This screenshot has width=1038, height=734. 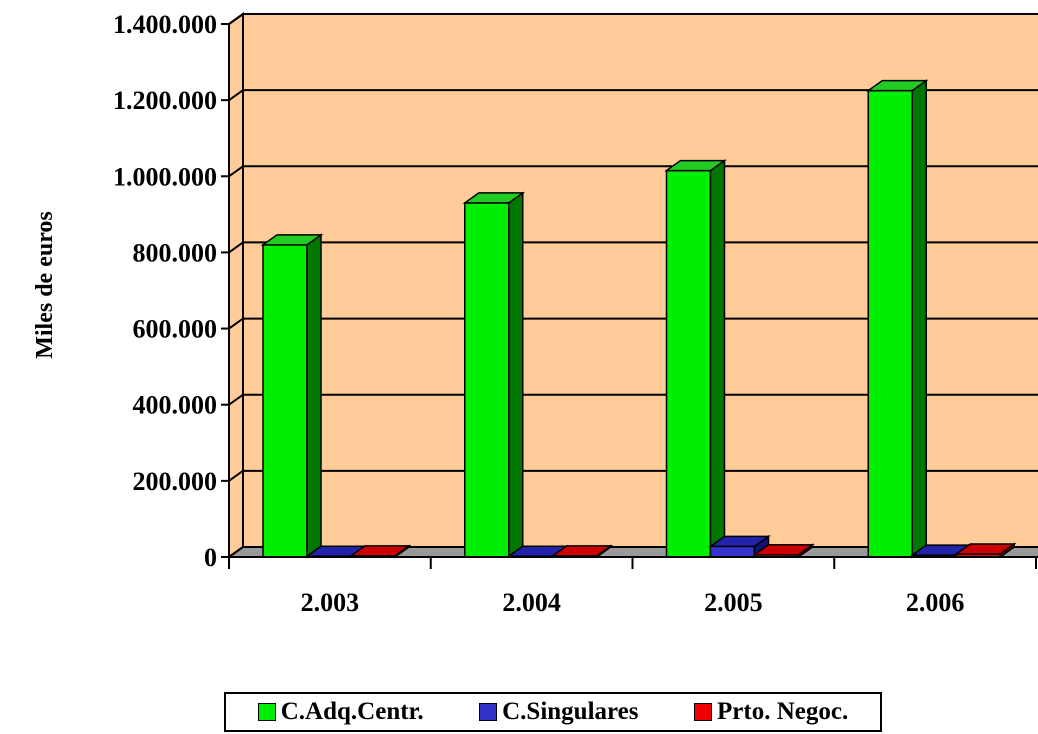 I want to click on y-tick-label: 400.000, so click(x=175, y=405).